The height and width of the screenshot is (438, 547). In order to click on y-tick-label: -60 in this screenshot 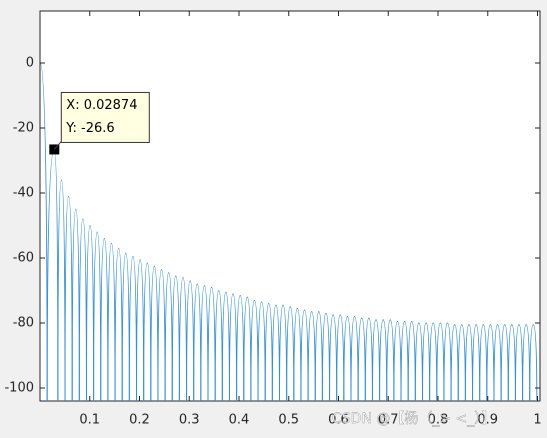, I will do `click(23, 258)`.